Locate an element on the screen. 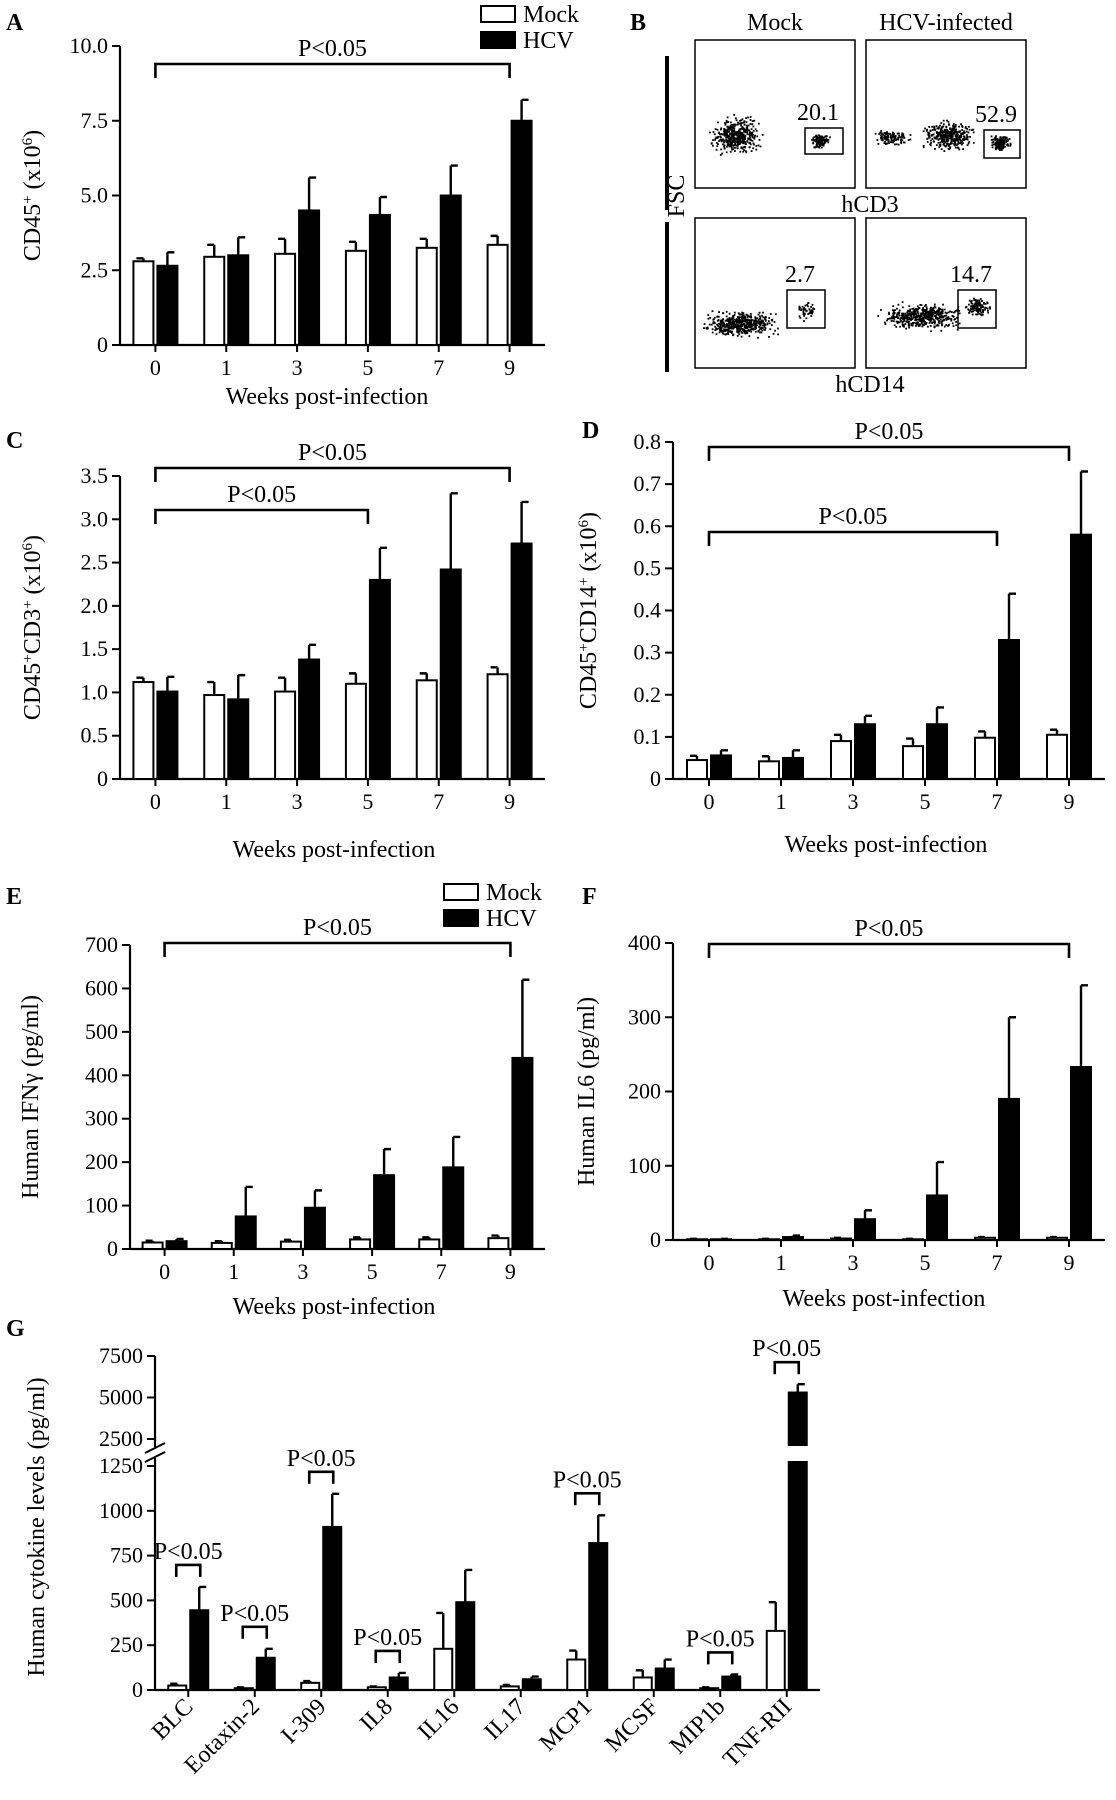 The height and width of the screenshot is (1800, 1116). flow-plot-frame is located at coordinates (775, 293).